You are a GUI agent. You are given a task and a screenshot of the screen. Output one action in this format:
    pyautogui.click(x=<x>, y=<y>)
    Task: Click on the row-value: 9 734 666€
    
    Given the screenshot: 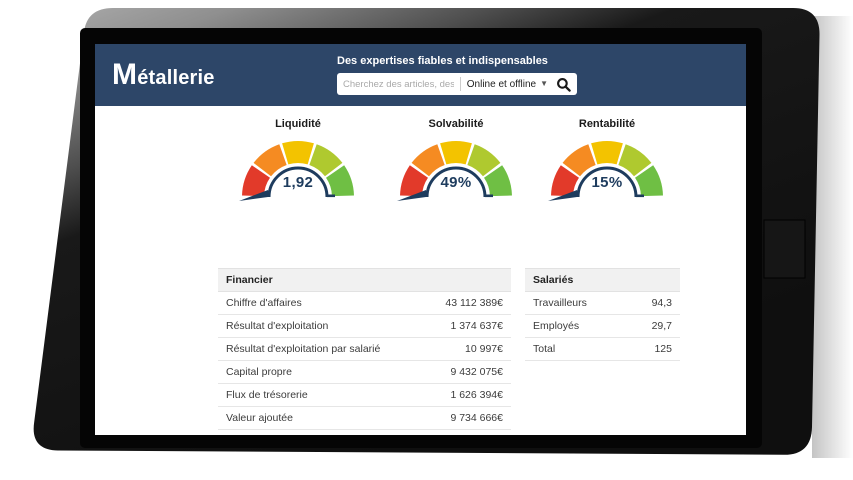 What is the action you would take?
    pyautogui.click(x=476, y=418)
    